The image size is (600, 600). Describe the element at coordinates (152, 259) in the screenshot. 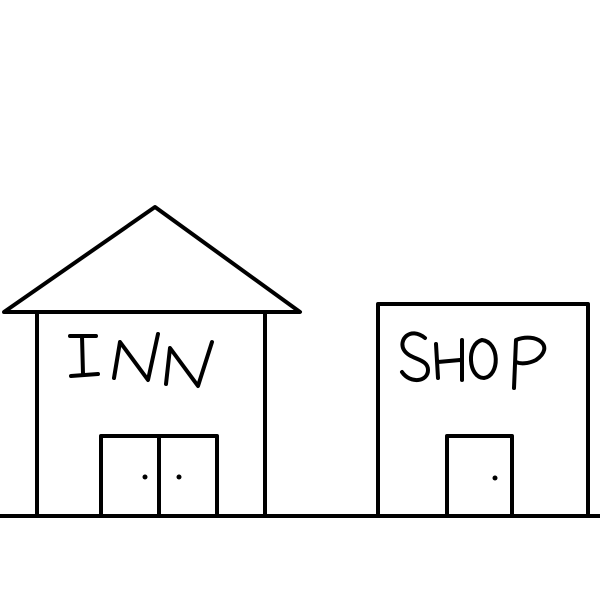

I see `inn-roof` at that location.